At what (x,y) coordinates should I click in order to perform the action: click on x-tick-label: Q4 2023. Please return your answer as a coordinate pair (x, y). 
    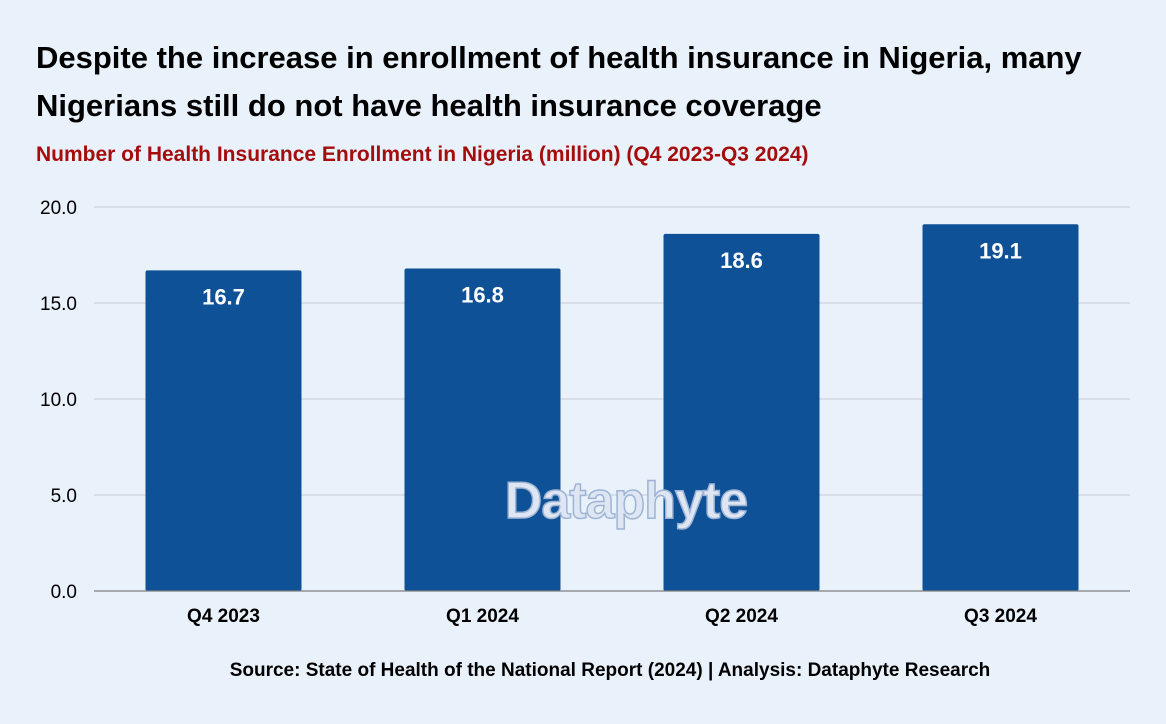
    Looking at the image, I should click on (223, 616).